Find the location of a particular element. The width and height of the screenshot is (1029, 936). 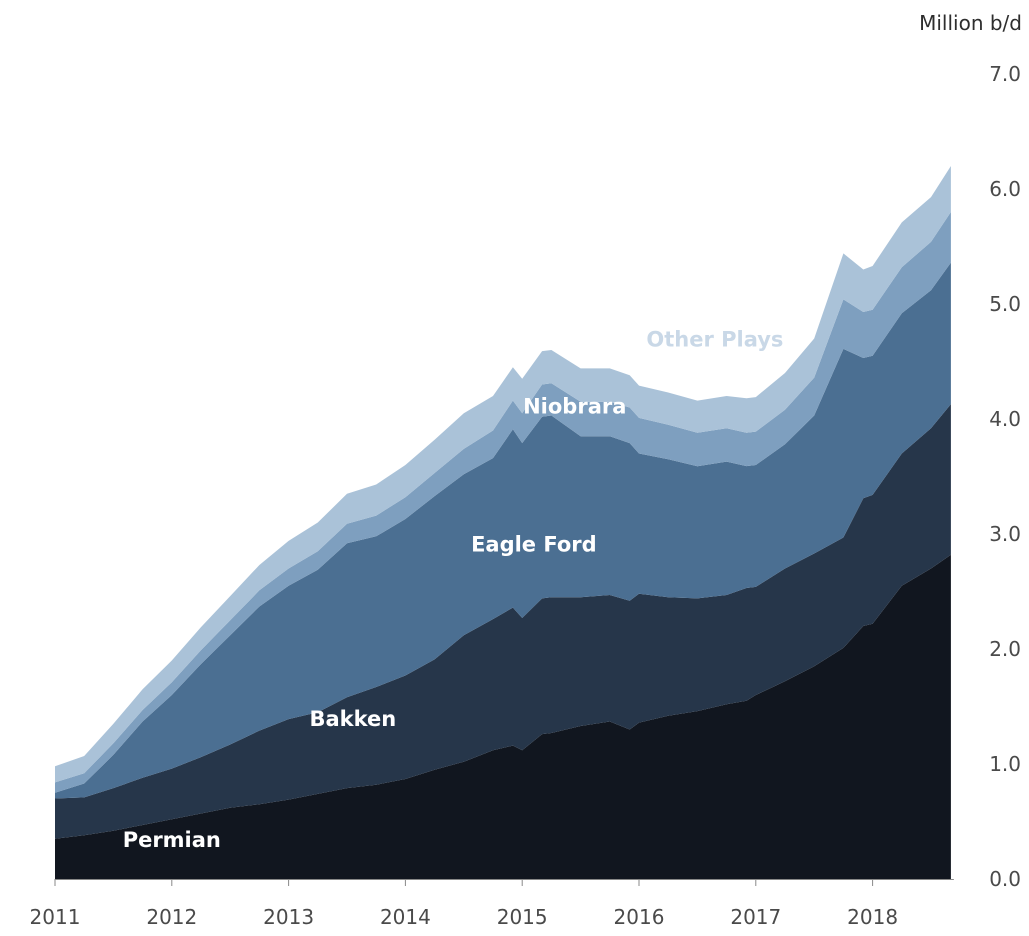

y-tick-label: 4.0 is located at coordinates (1005, 419).